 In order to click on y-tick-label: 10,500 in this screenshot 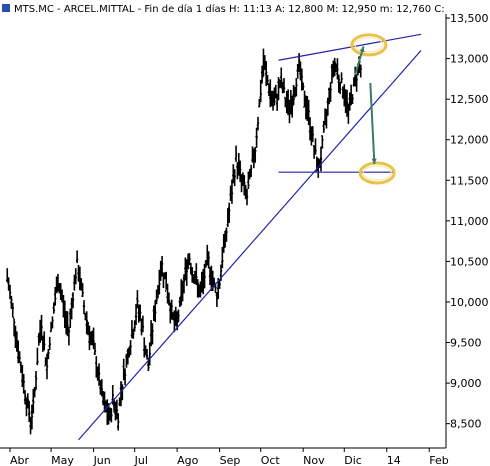, I will do `click(469, 261)`.